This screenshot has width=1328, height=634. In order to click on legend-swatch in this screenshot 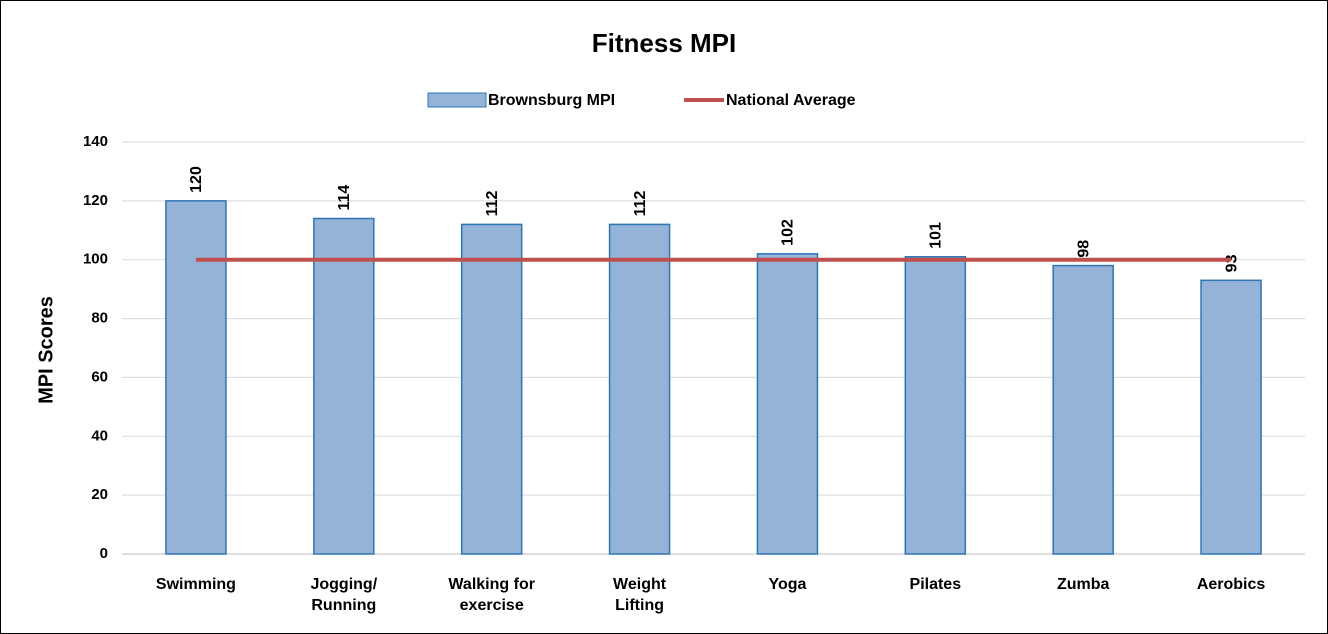, I will do `click(457, 100)`.